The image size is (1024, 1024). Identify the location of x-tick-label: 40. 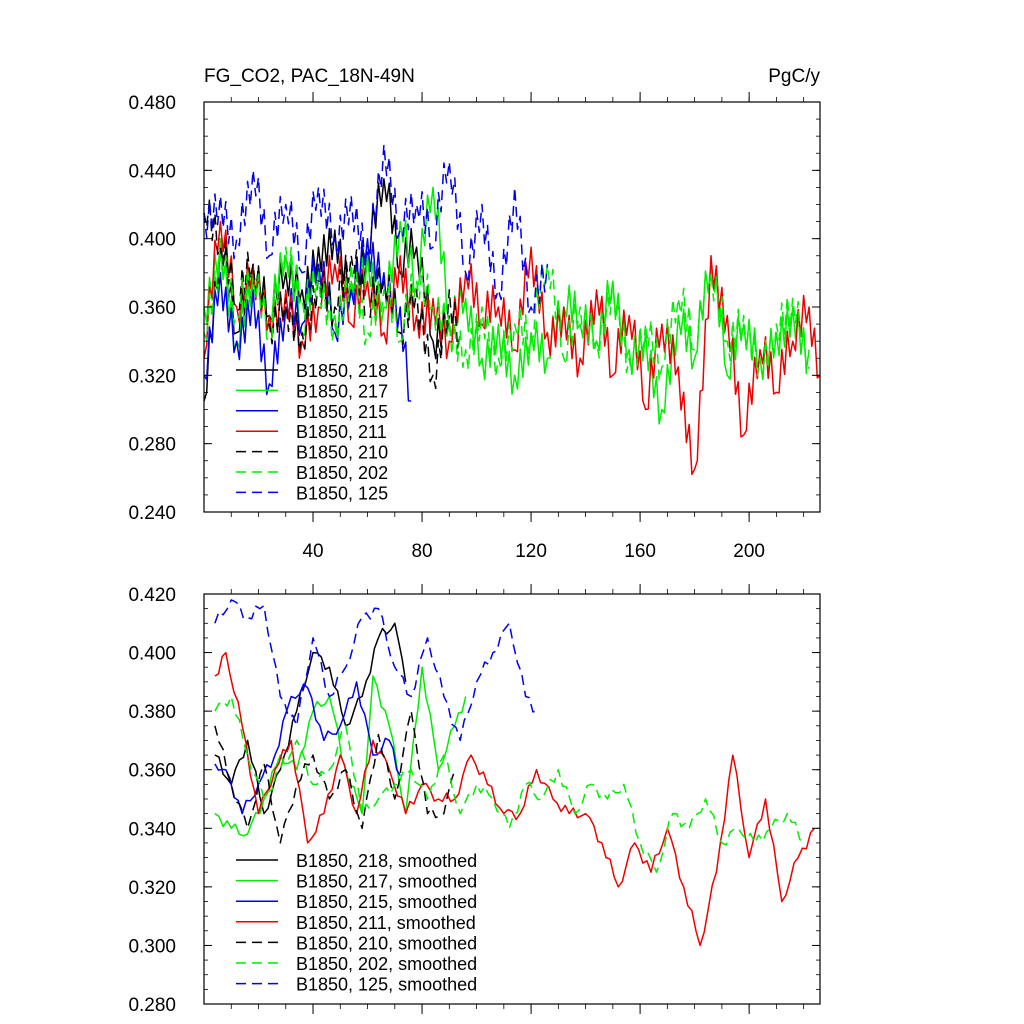
(312, 551).